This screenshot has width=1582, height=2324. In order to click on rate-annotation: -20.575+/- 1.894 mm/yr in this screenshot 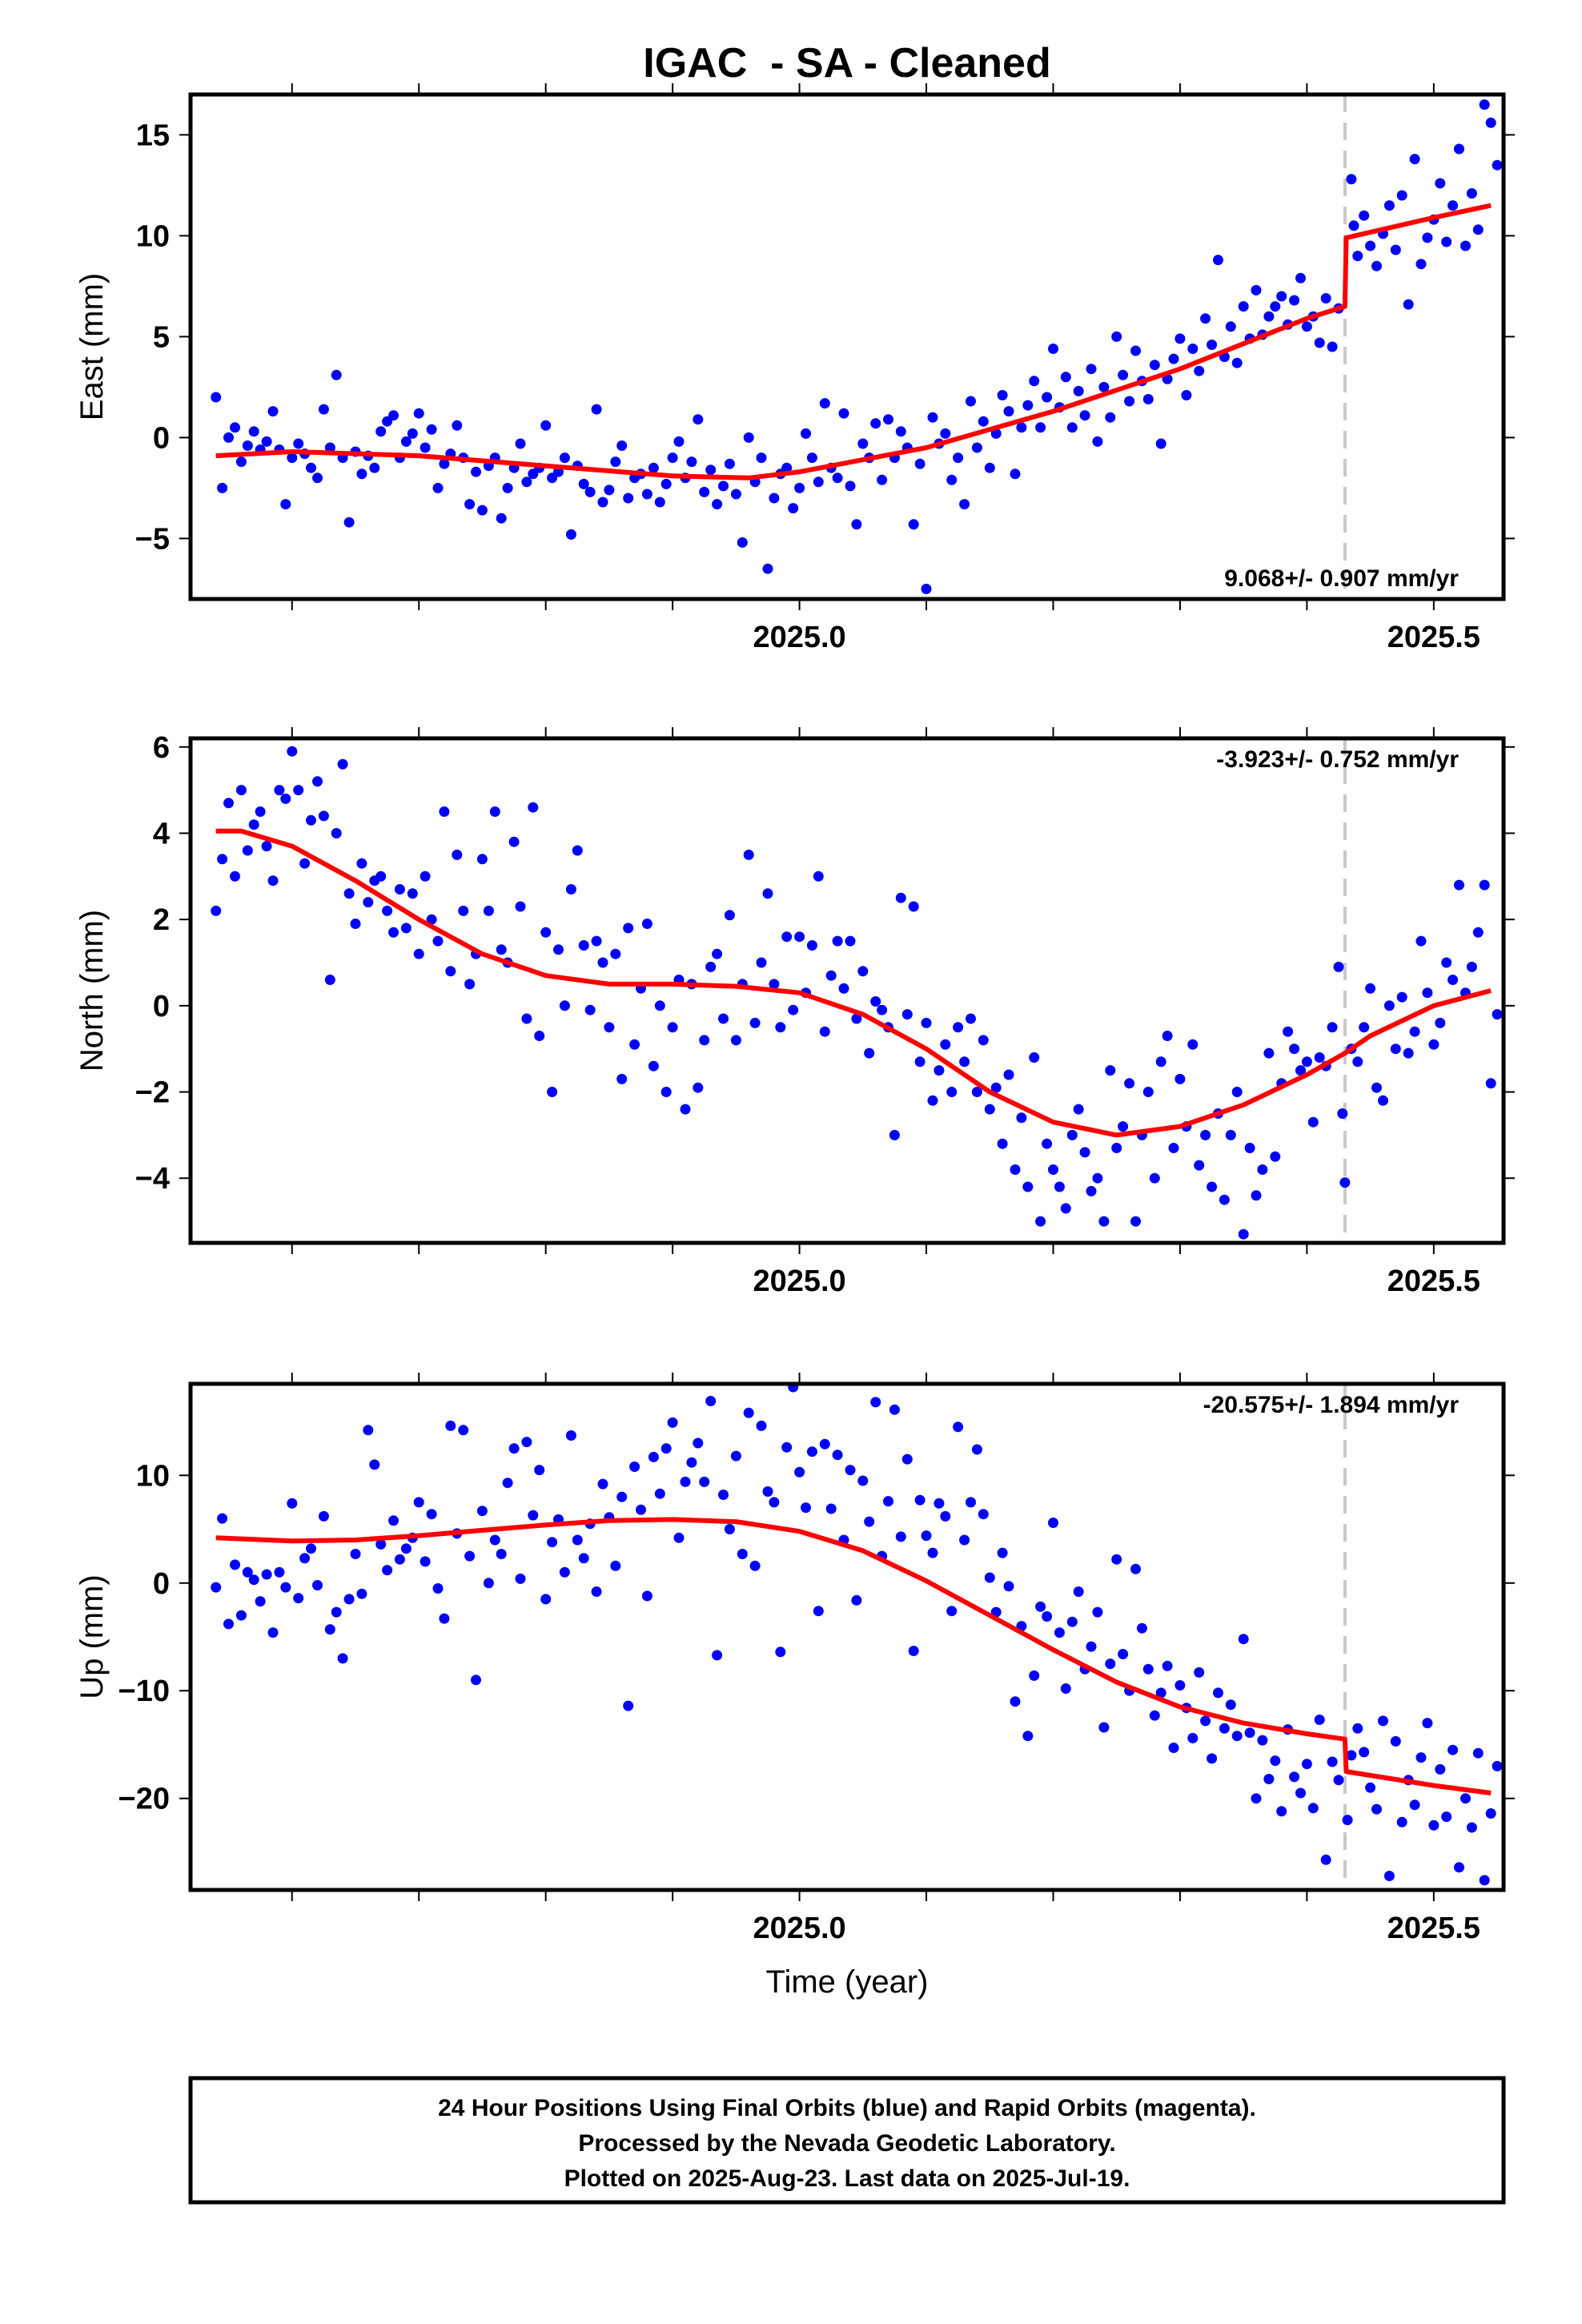, I will do `click(1331, 1405)`.